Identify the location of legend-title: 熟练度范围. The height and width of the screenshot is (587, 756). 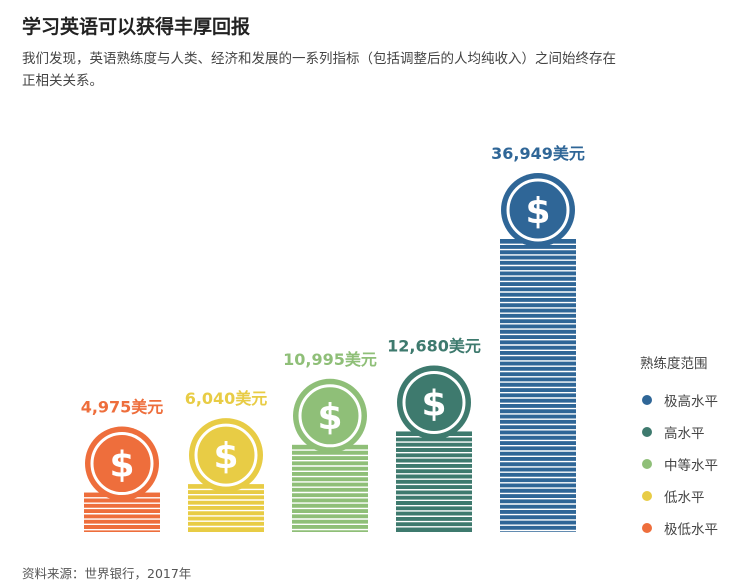
(674, 364).